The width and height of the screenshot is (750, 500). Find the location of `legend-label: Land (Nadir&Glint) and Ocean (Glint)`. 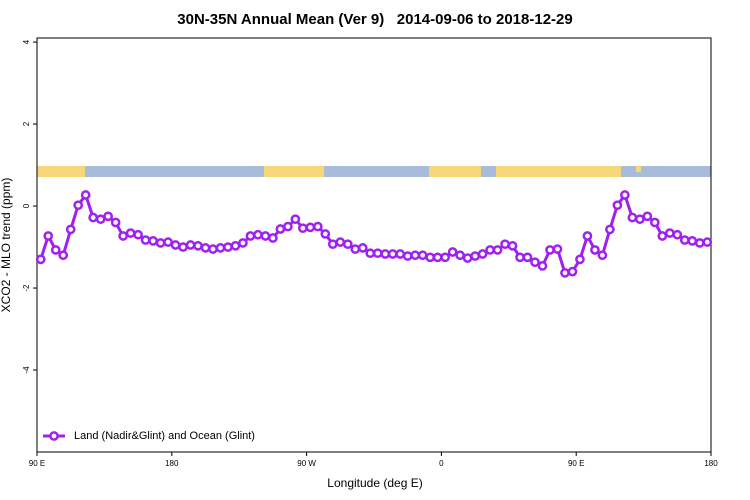

legend-label: Land (Nadir&Glint) and Ocean (Glint) is located at coordinates (164, 436).